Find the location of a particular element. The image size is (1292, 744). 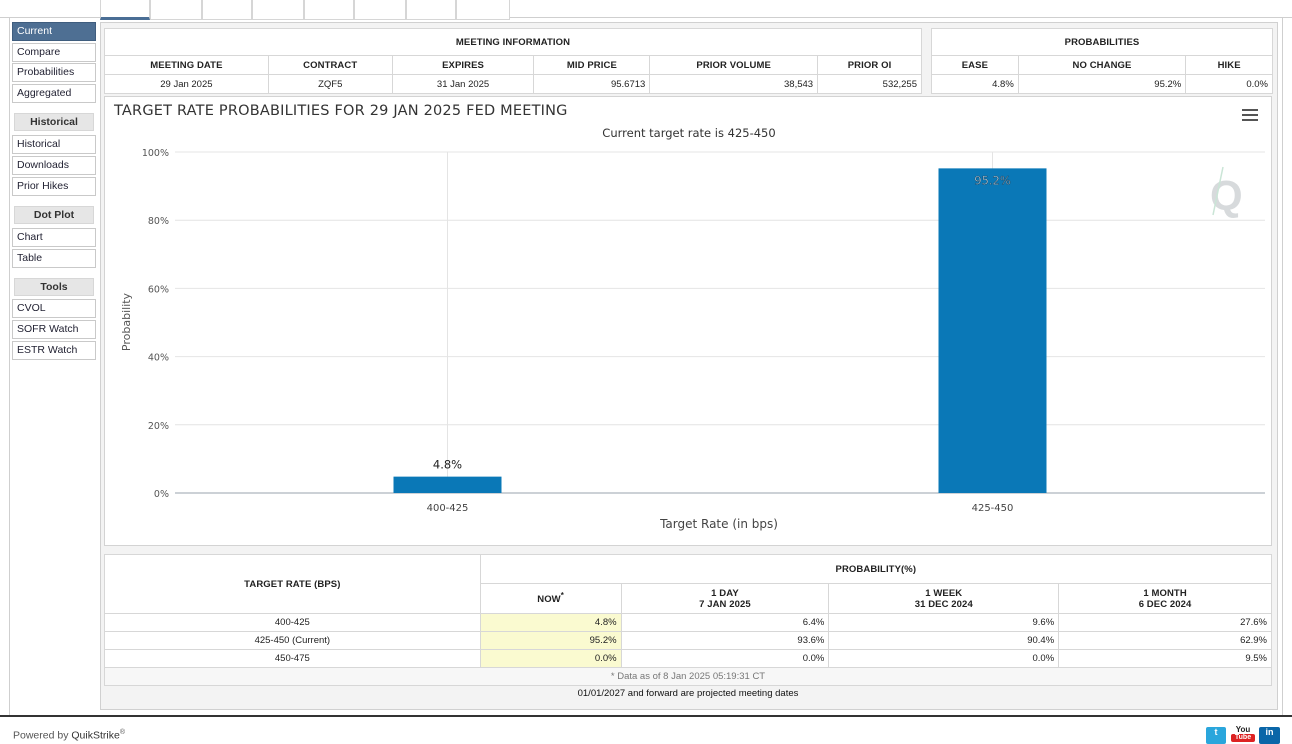

y-tick-label: 20% is located at coordinates (158, 426).